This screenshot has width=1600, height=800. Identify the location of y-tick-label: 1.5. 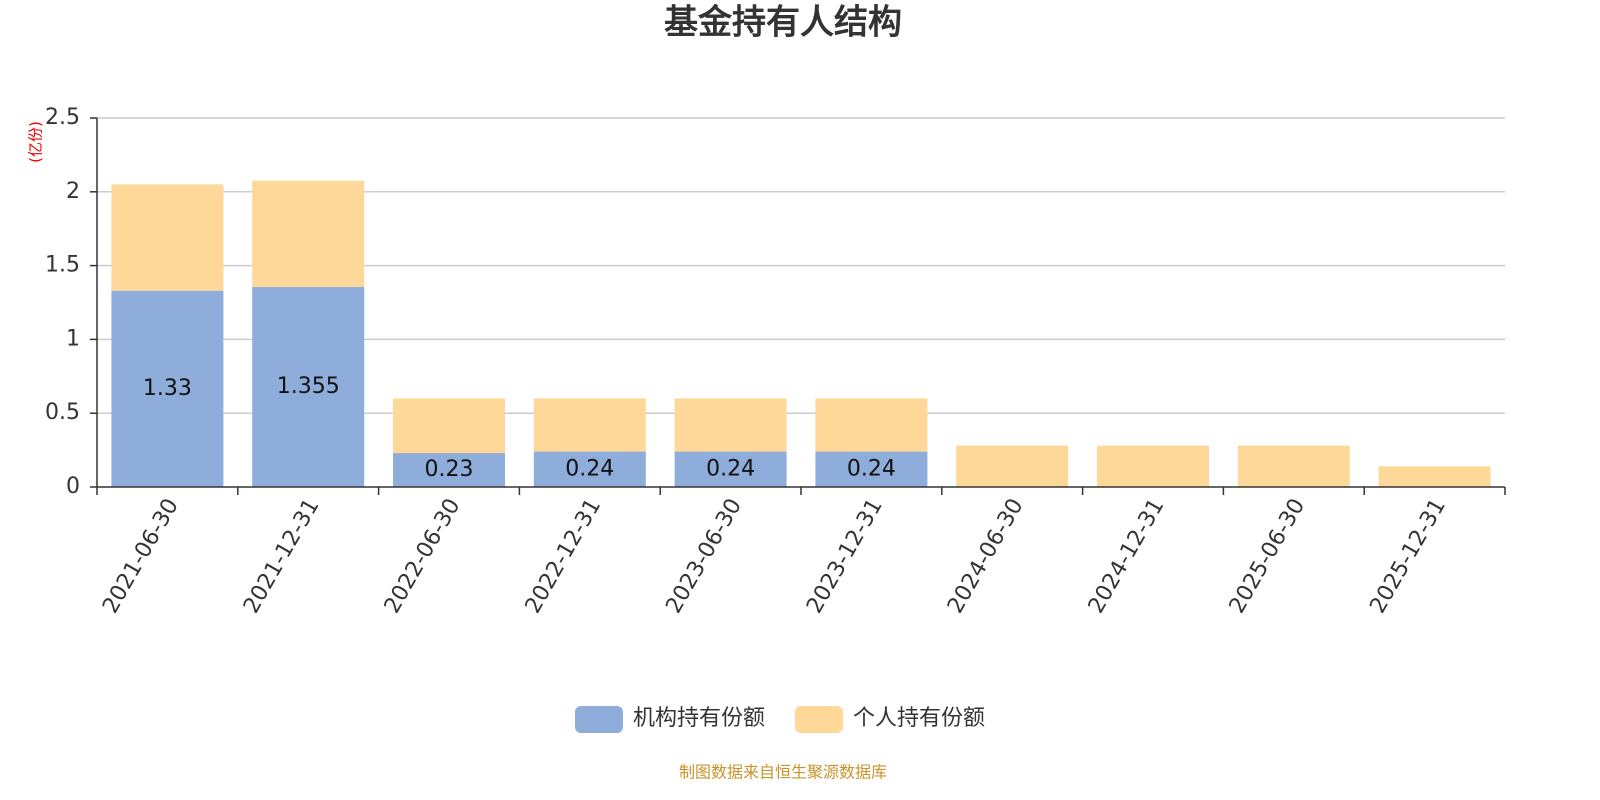
(62, 265).